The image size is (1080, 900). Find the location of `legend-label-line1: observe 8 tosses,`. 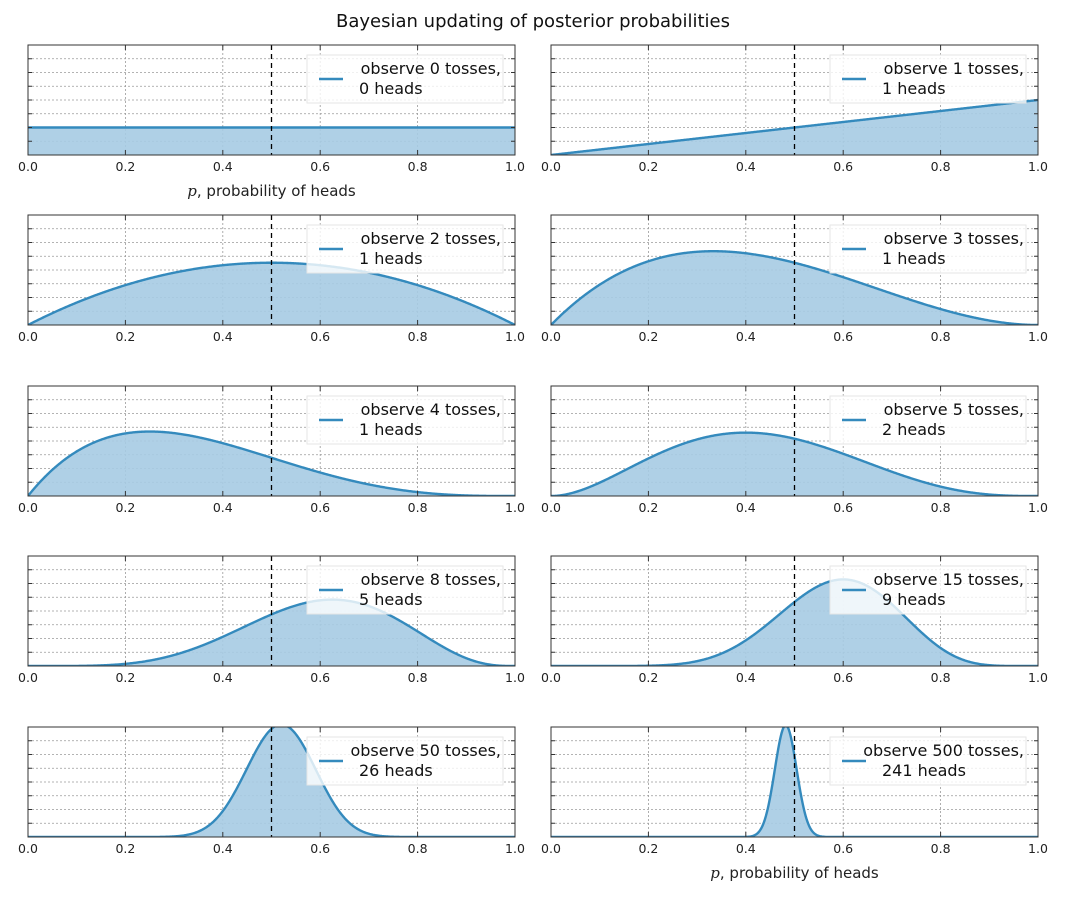

legend-label-line1: observe 8 tosses, is located at coordinates (431, 579).